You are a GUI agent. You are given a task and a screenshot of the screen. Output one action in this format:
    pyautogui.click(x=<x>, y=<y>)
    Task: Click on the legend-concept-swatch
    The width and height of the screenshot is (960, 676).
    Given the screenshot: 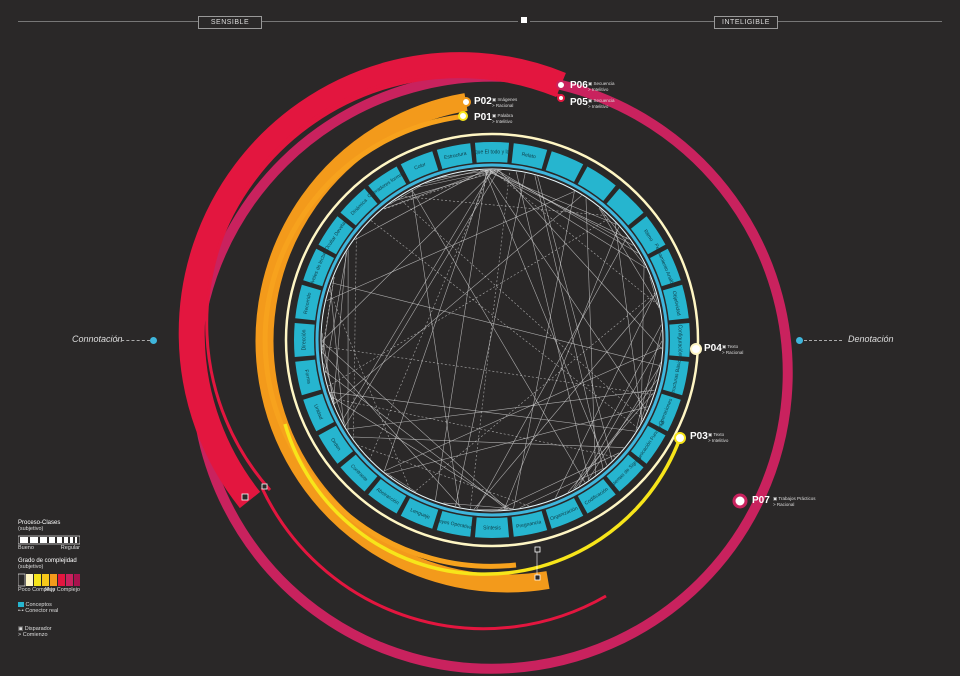 What is the action you would take?
    pyautogui.click(x=21, y=605)
    